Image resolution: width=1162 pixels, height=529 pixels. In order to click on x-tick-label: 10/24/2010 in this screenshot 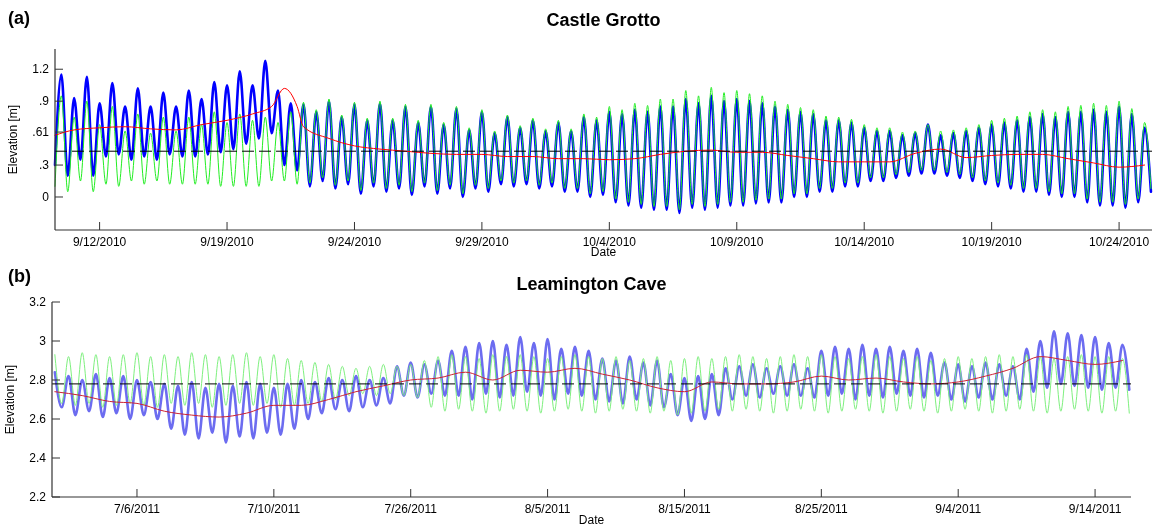, I will do `click(1119, 242)`.